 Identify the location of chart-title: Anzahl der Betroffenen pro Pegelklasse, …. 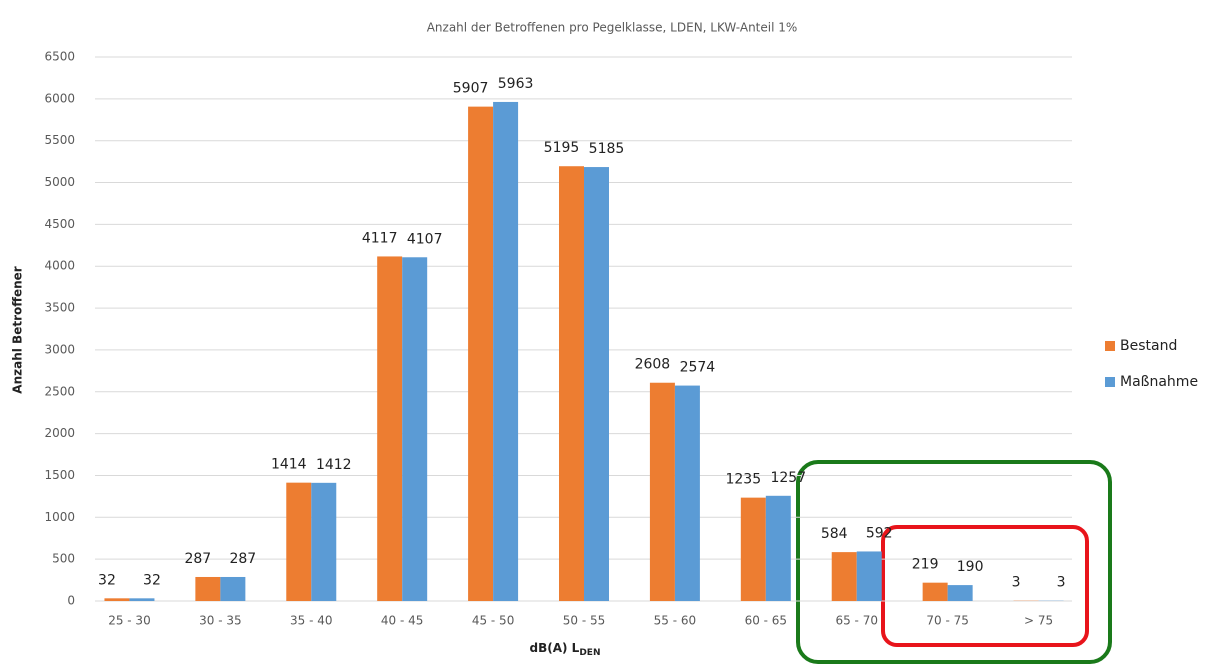
(612, 28).